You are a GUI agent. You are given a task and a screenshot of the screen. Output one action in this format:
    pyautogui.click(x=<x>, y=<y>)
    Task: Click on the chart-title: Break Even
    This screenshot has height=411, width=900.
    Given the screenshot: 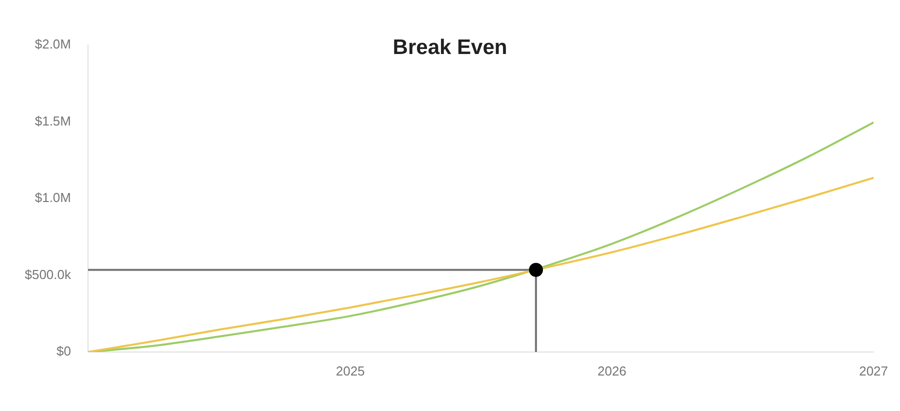 What is the action you would take?
    pyautogui.click(x=450, y=47)
    